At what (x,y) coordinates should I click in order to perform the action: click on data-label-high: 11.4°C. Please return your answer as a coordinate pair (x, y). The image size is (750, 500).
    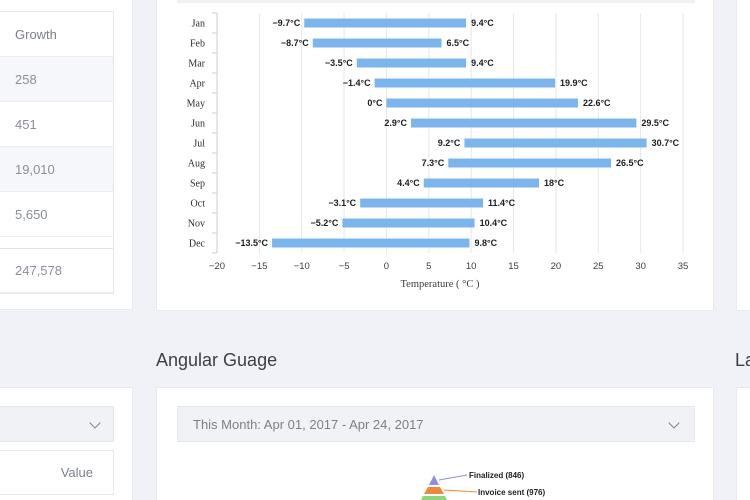
    Looking at the image, I should click on (502, 203).